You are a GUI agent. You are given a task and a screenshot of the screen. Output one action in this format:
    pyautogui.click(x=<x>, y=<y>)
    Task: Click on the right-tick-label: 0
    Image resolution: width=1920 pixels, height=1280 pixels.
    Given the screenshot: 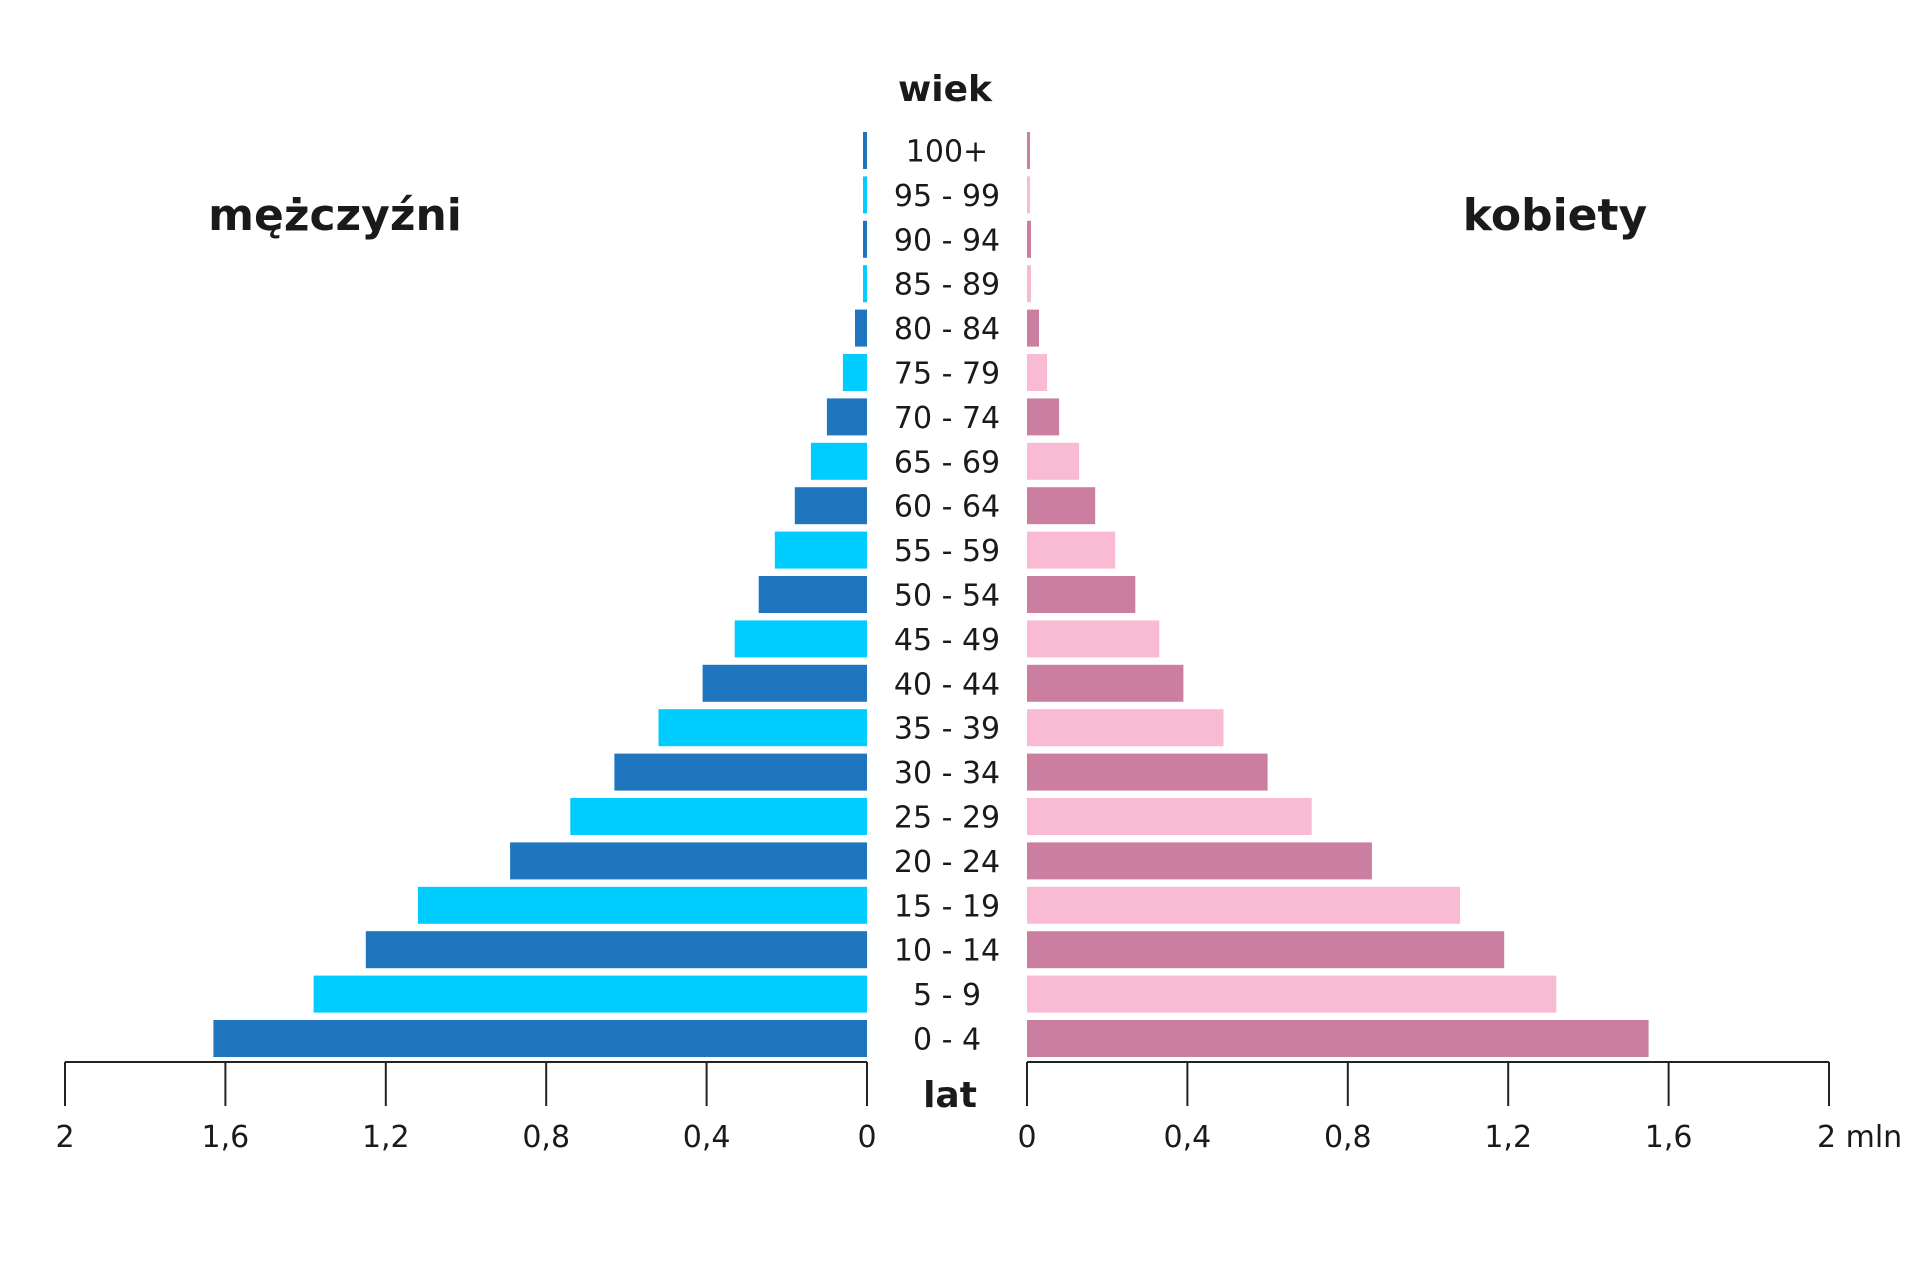 What is the action you would take?
    pyautogui.click(x=1026, y=1137)
    